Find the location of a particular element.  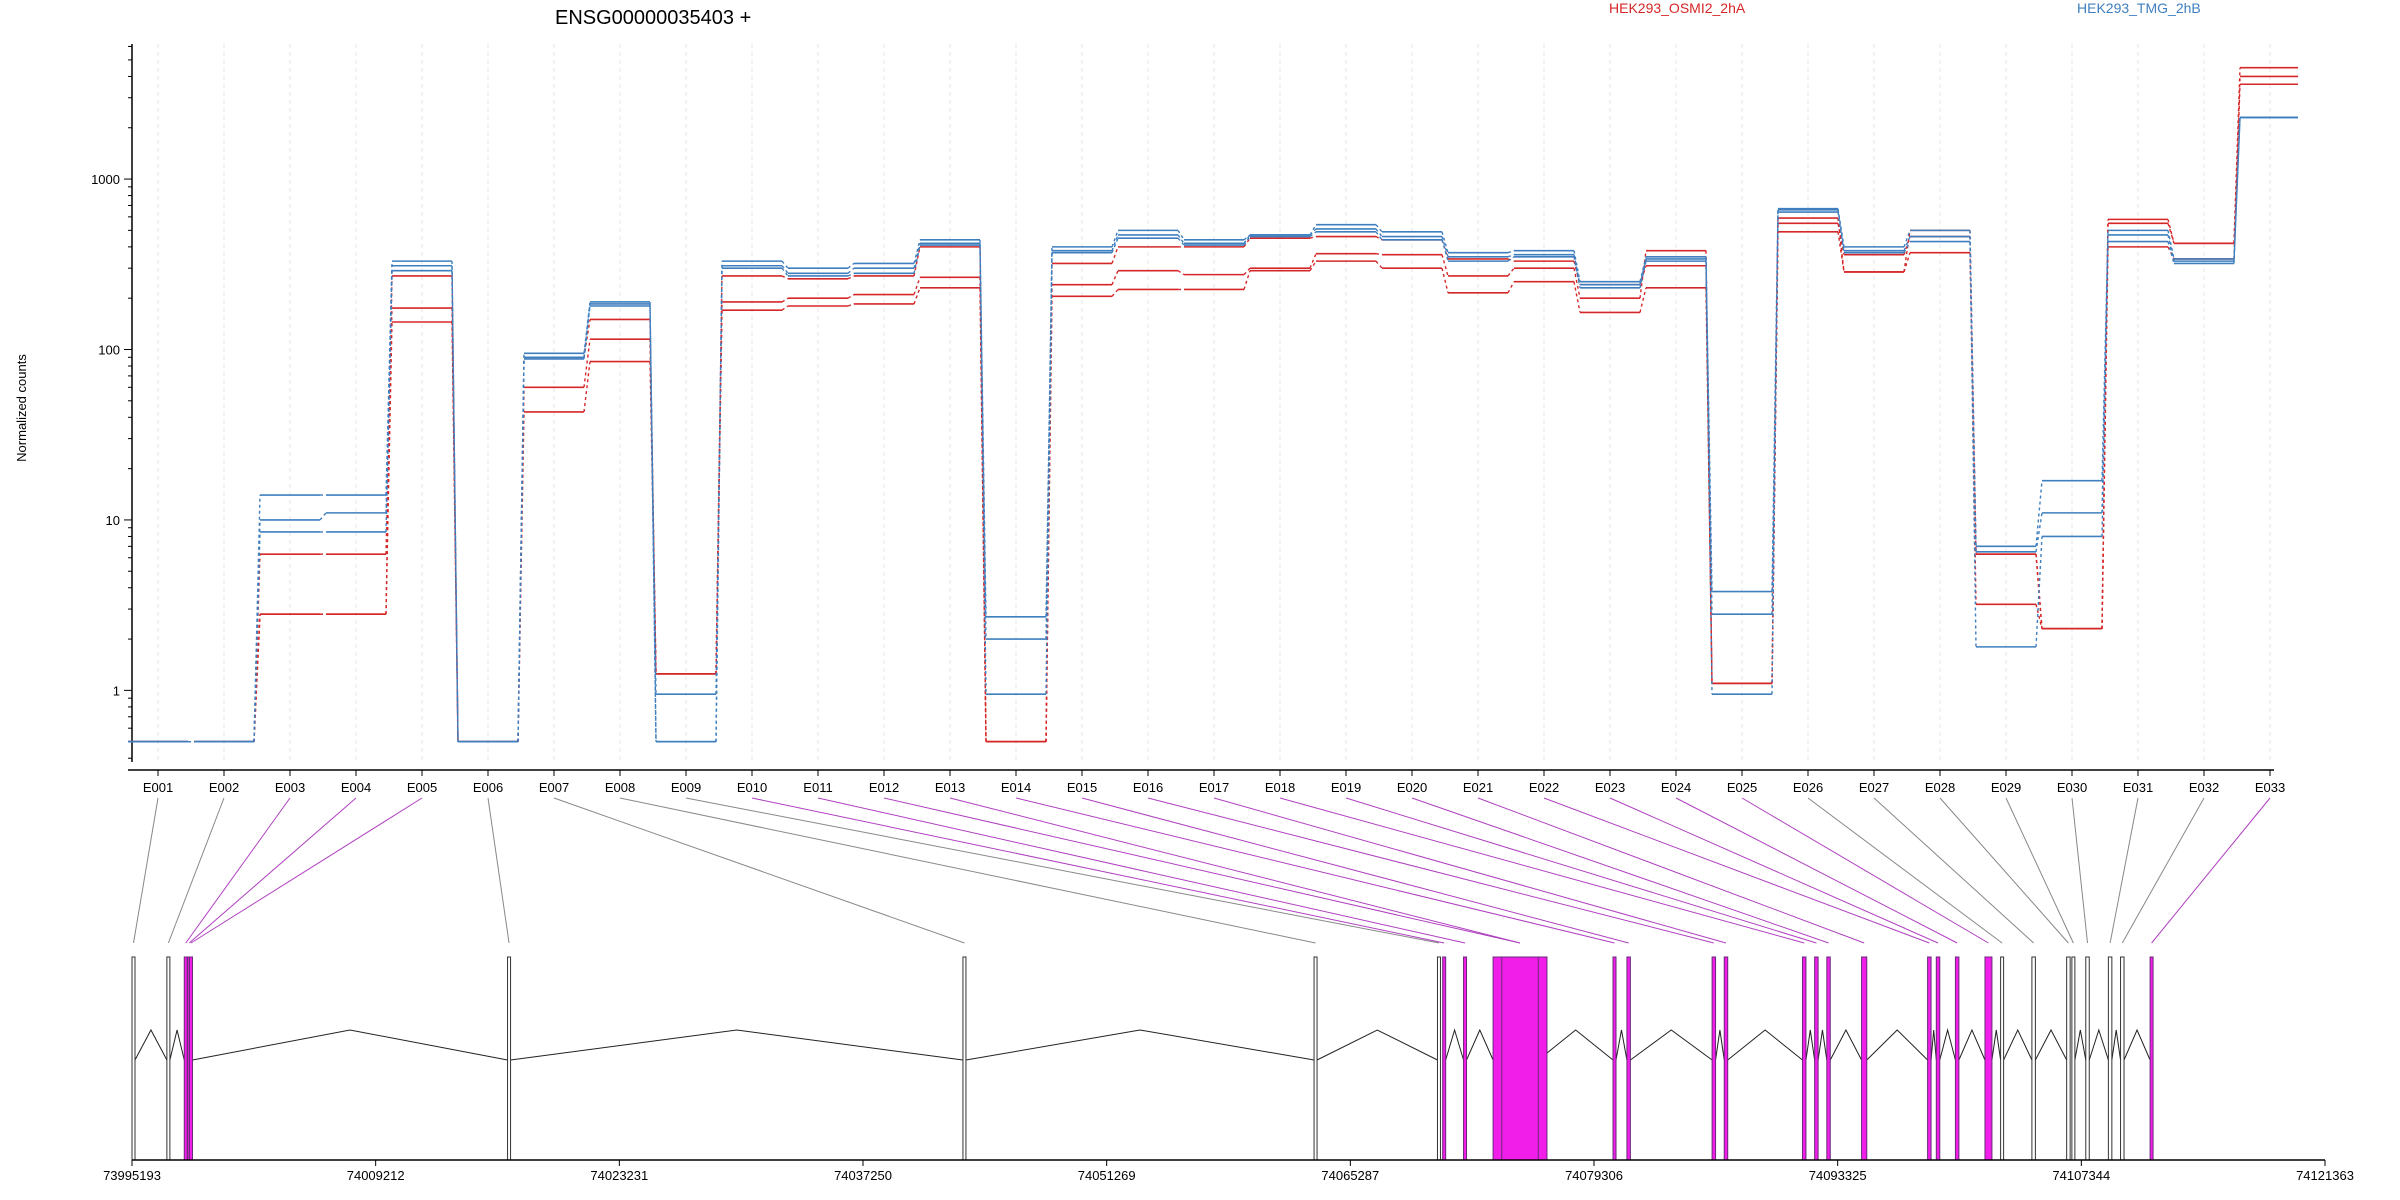

x-tick-label: E032 is located at coordinates (2204, 787).